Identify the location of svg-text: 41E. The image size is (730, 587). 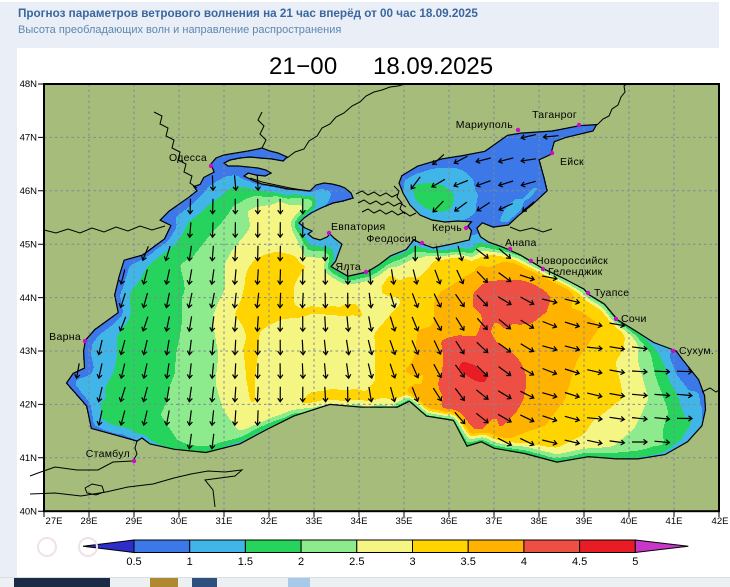
(674, 521).